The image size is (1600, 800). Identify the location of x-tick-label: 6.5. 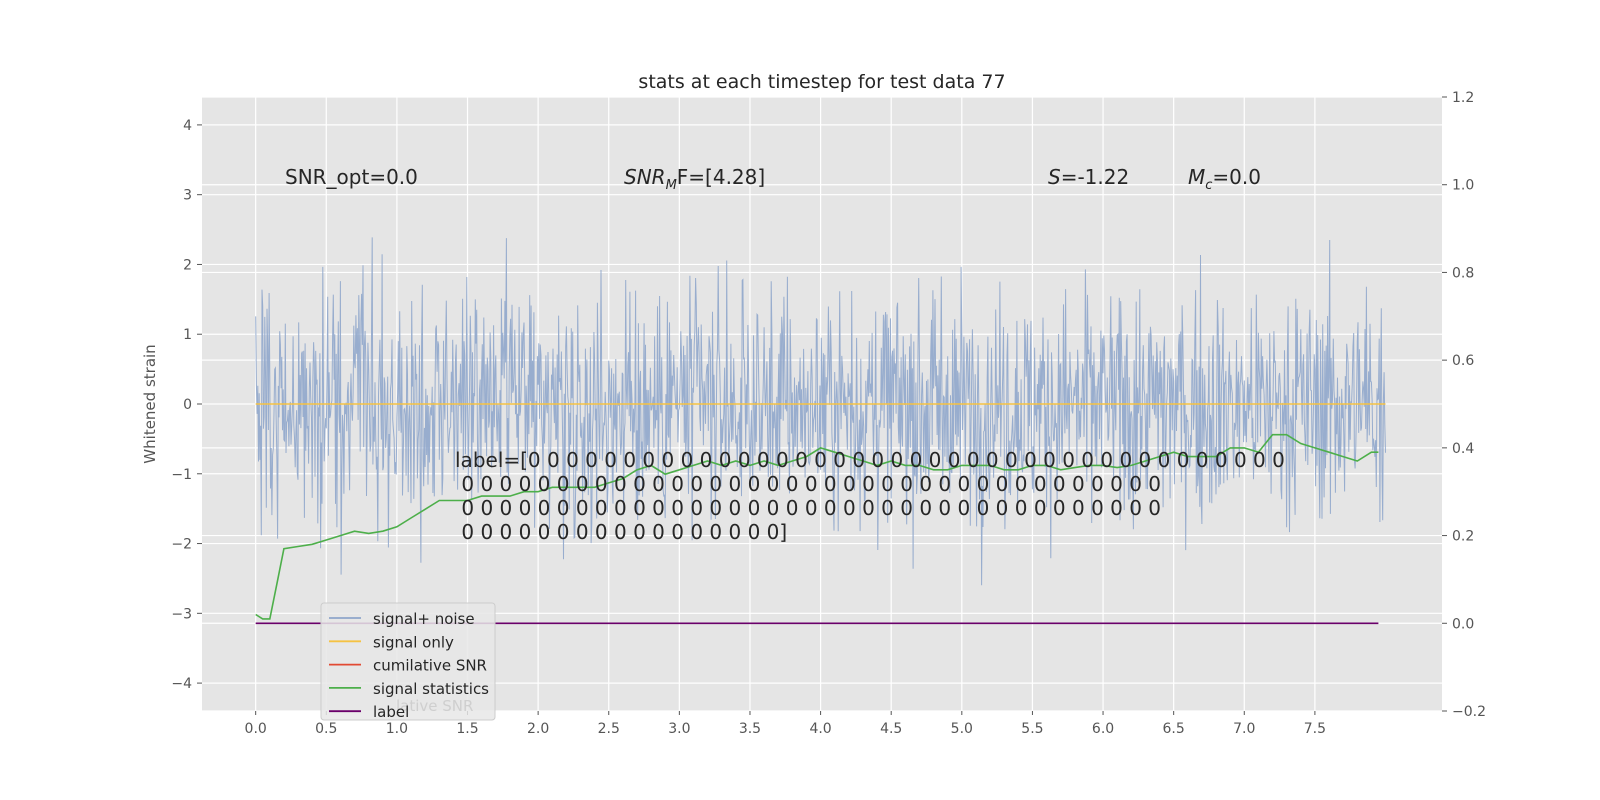
(1174, 729).